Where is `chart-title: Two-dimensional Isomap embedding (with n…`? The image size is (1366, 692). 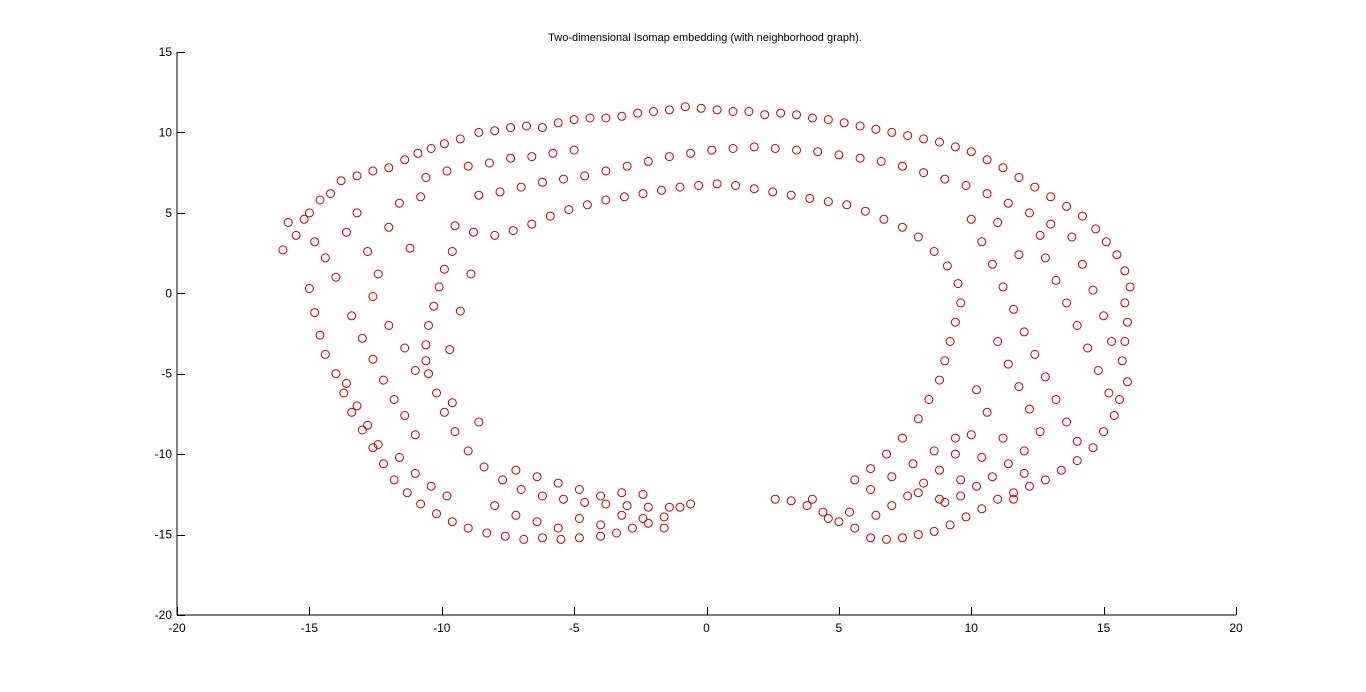 chart-title: Two-dimensional Isomap embedding (with n… is located at coordinates (705, 38).